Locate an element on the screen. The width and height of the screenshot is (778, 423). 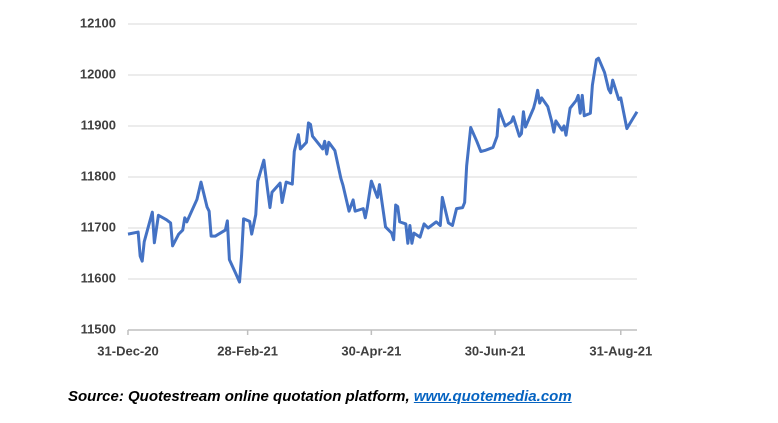
y-tick-label: 11800 is located at coordinates (98, 175).